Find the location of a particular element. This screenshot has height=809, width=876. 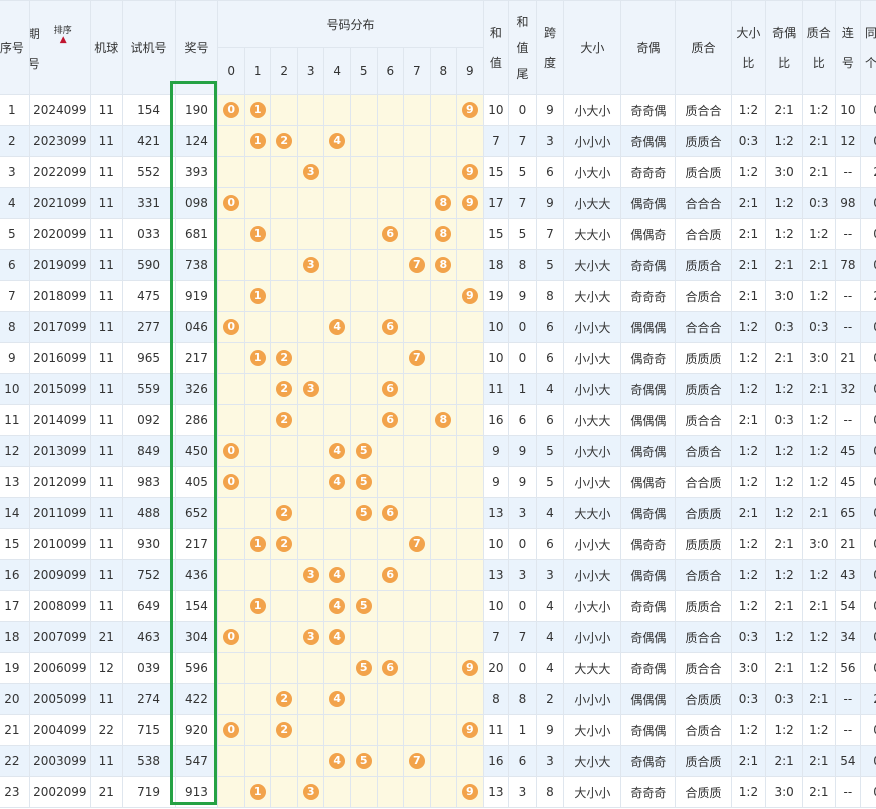

dist-cell-7: 7 is located at coordinates (417, 358).